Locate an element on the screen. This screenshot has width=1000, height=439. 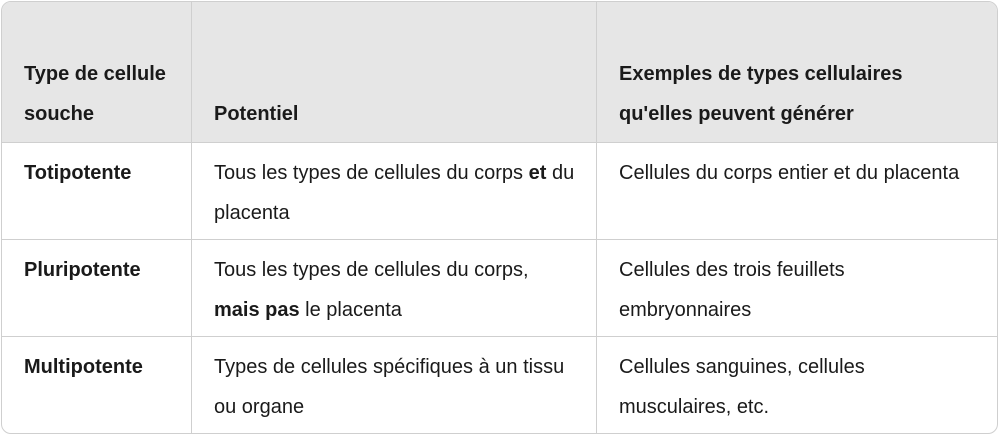
header-potentiel: Potentiel is located at coordinates (394, 72).